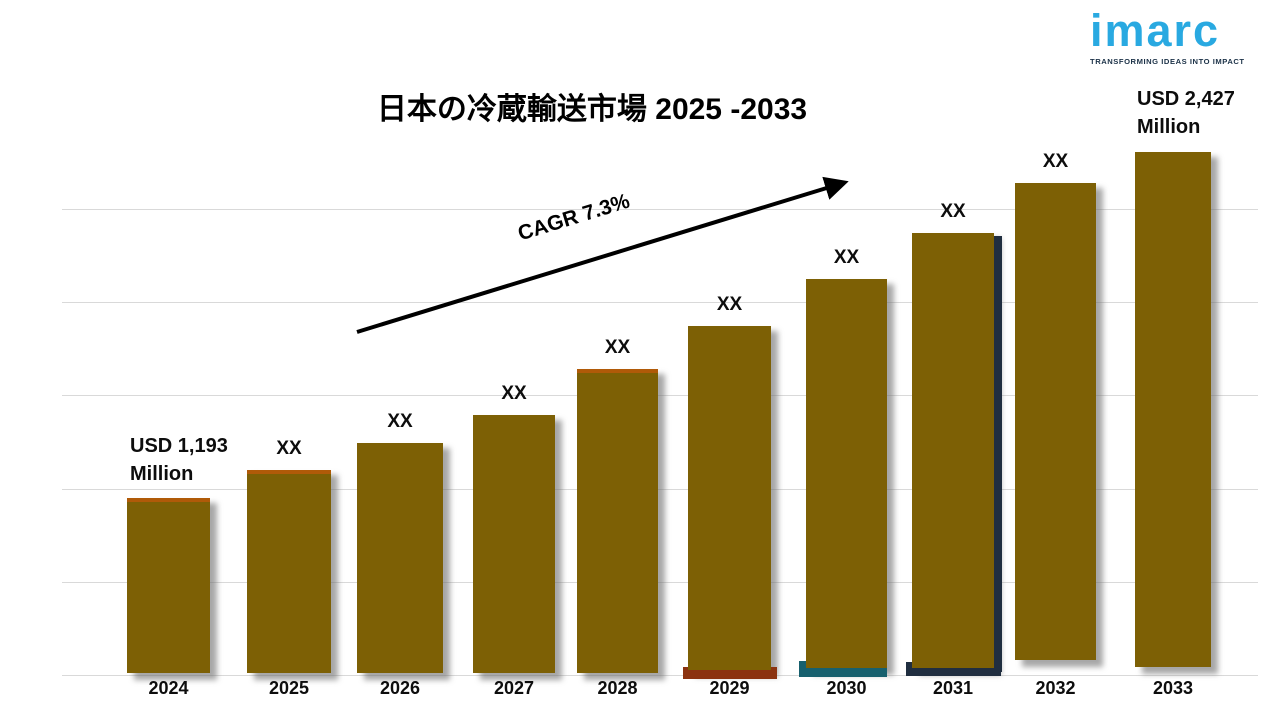  I want to click on bar-2028, so click(617, 521).